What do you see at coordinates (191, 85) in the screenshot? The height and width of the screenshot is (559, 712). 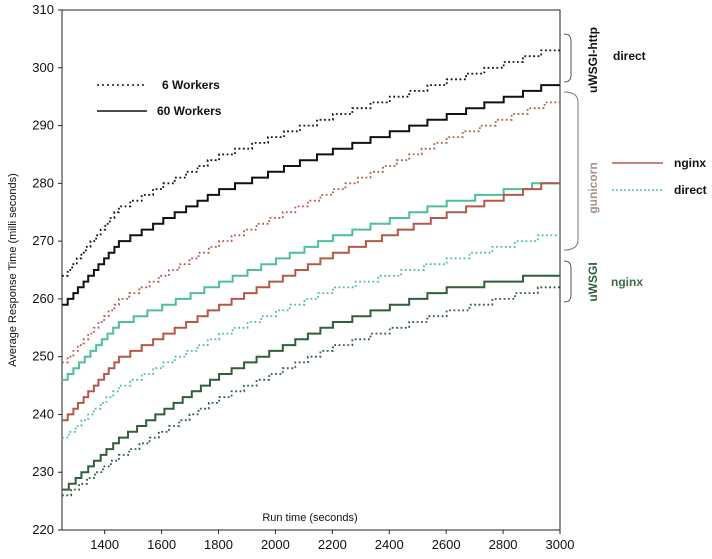 I see `legend-label-6-workers: 6 Workers` at bounding box center [191, 85].